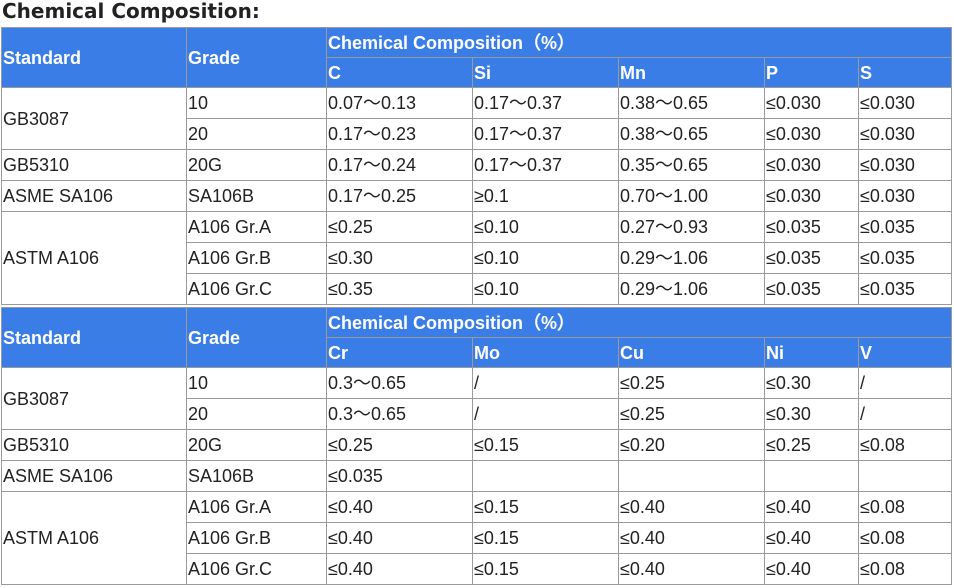 Image resolution: width=954 pixels, height=588 pixels. I want to click on data-row: ASME SA106 SA106B ≤0.035, so click(477, 476).